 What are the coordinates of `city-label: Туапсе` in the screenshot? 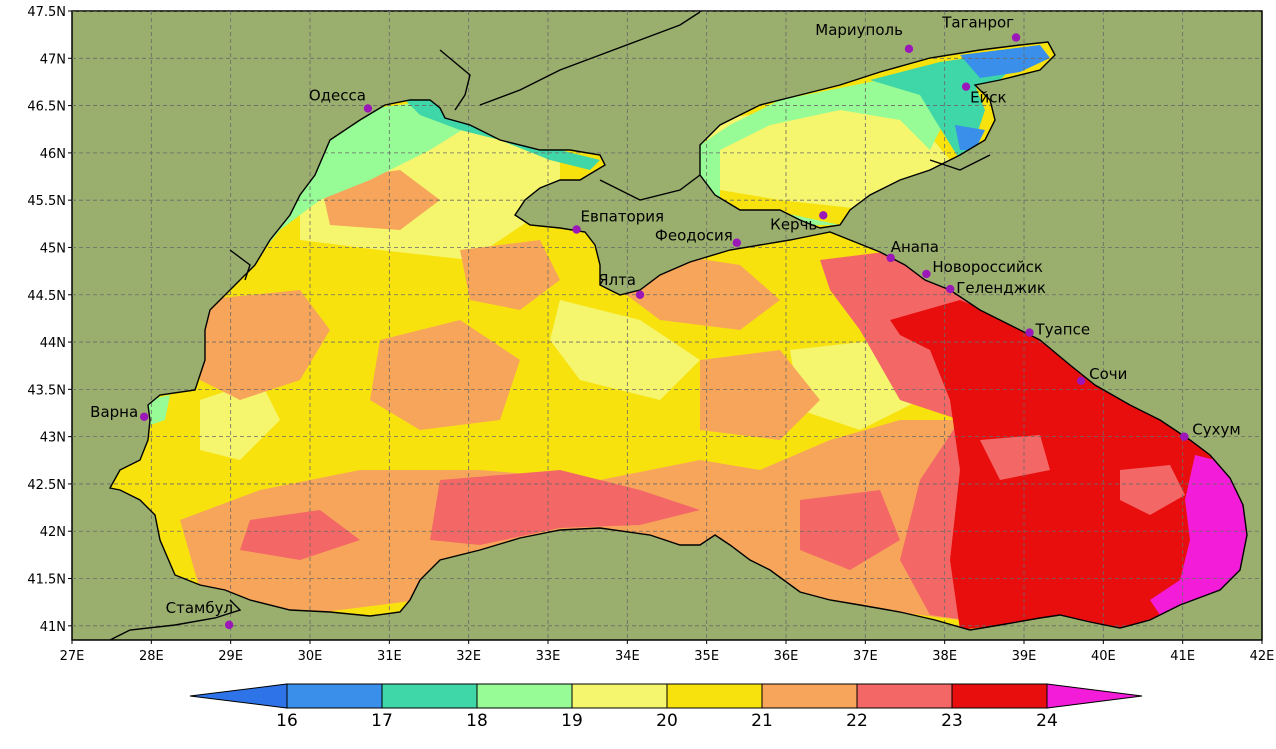 It's located at (1063, 330).